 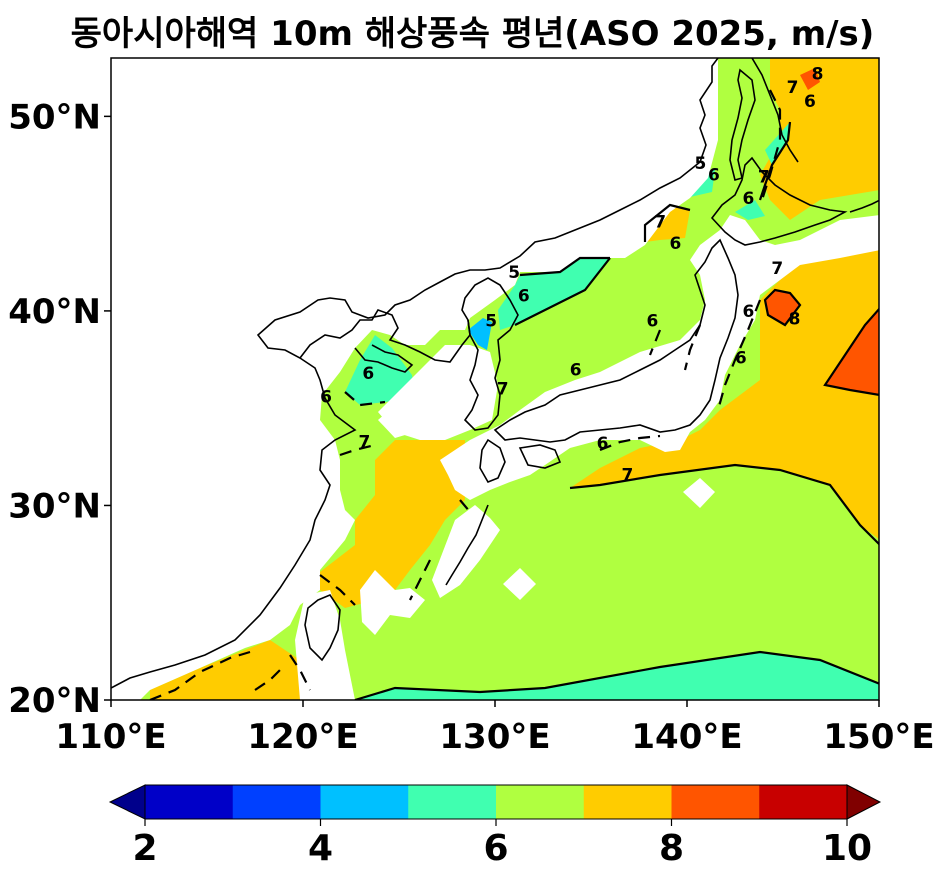 What do you see at coordinates (782, 307) in the screenshot?
I see `contour-8-offsanriku` at bounding box center [782, 307].